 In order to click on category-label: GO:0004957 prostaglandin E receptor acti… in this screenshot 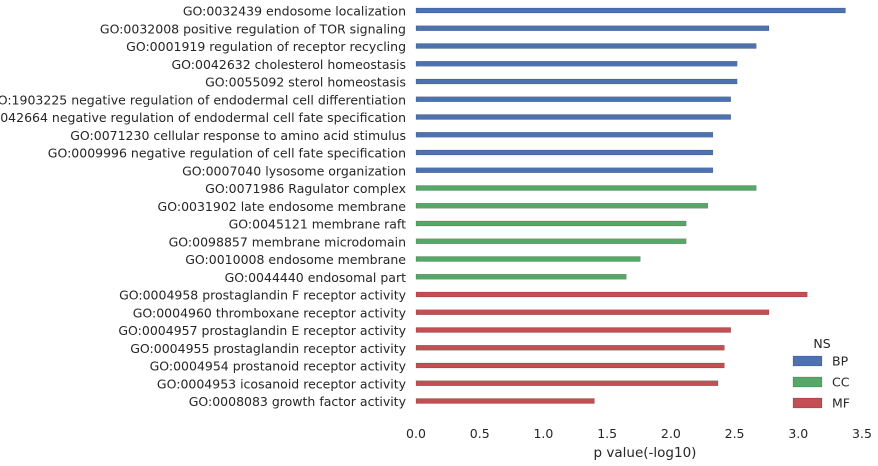, I will do `click(262, 330)`.